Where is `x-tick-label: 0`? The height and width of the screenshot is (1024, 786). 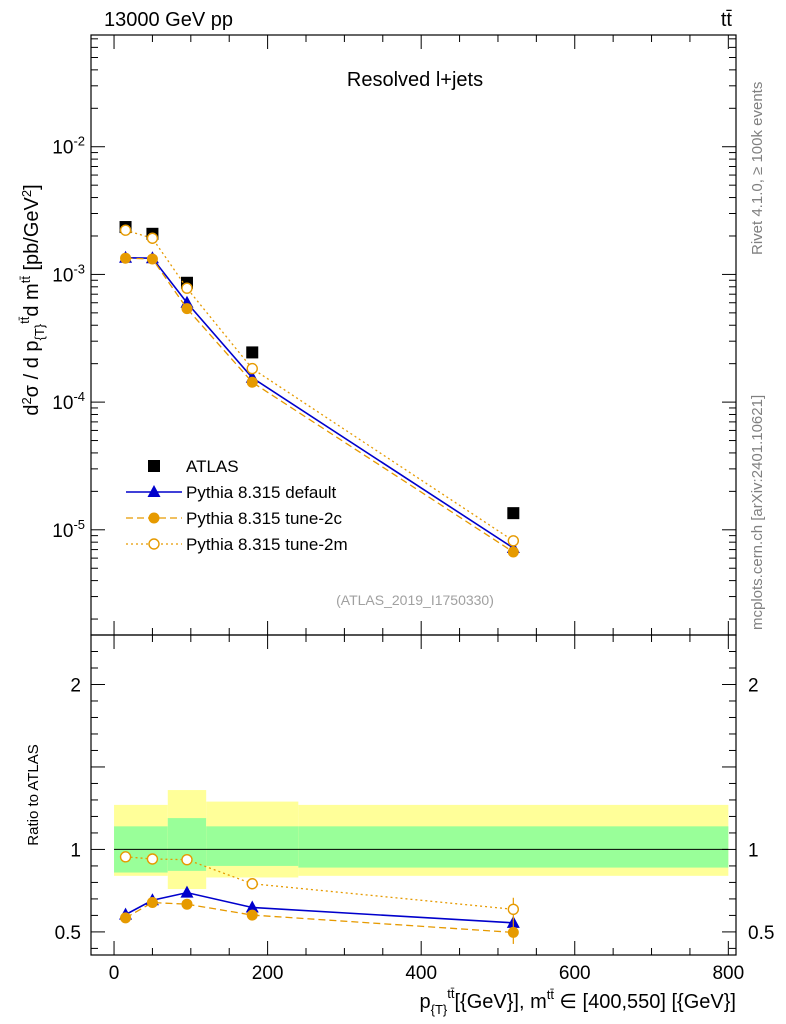 x-tick-label: 0 is located at coordinates (114, 973).